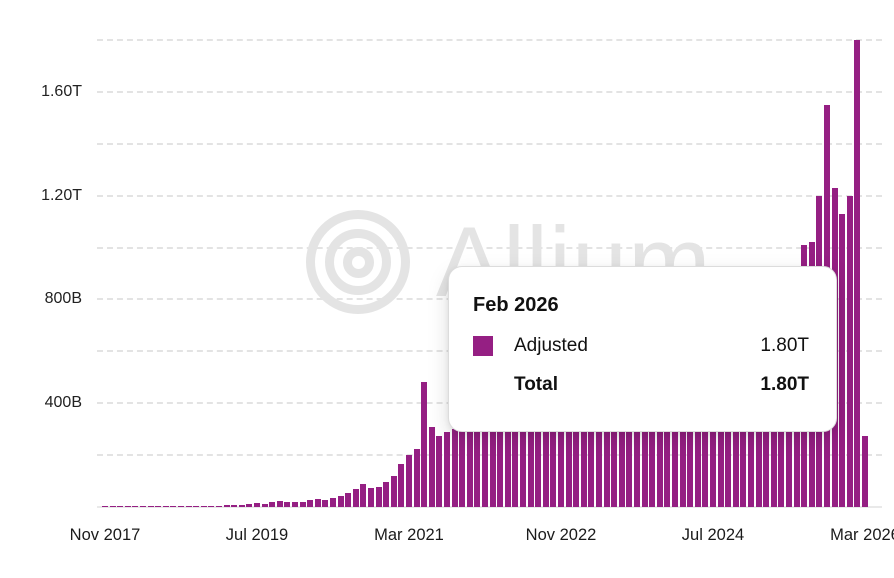  I want to click on x-axis-label: Nov 2022, so click(561, 535).